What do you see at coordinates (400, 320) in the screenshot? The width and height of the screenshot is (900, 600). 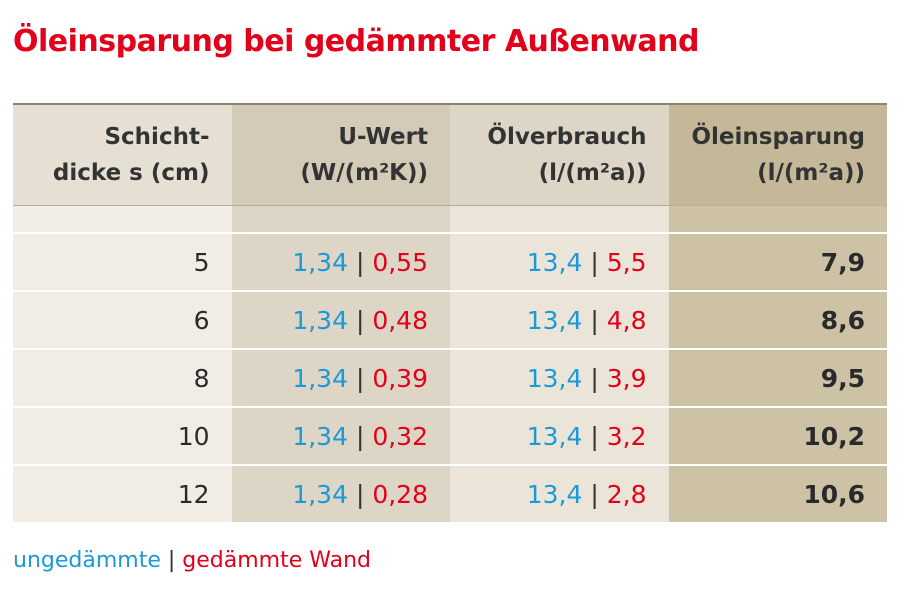 I see `value-insulated: 0,48` at bounding box center [400, 320].